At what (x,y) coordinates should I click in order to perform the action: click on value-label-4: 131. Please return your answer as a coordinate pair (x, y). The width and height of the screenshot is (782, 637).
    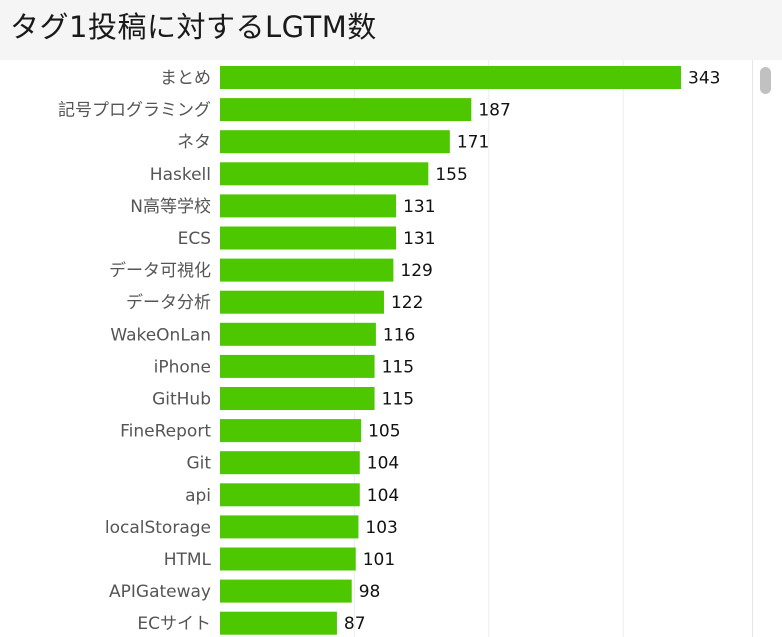
    Looking at the image, I should click on (419, 207).